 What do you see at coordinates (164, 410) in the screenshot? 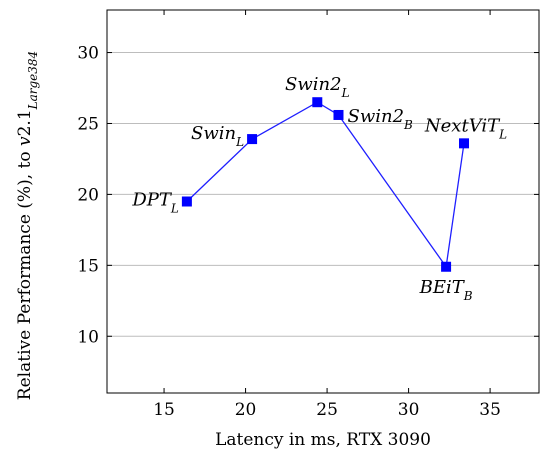
I see `x-tick-label: 15` at bounding box center [164, 410].